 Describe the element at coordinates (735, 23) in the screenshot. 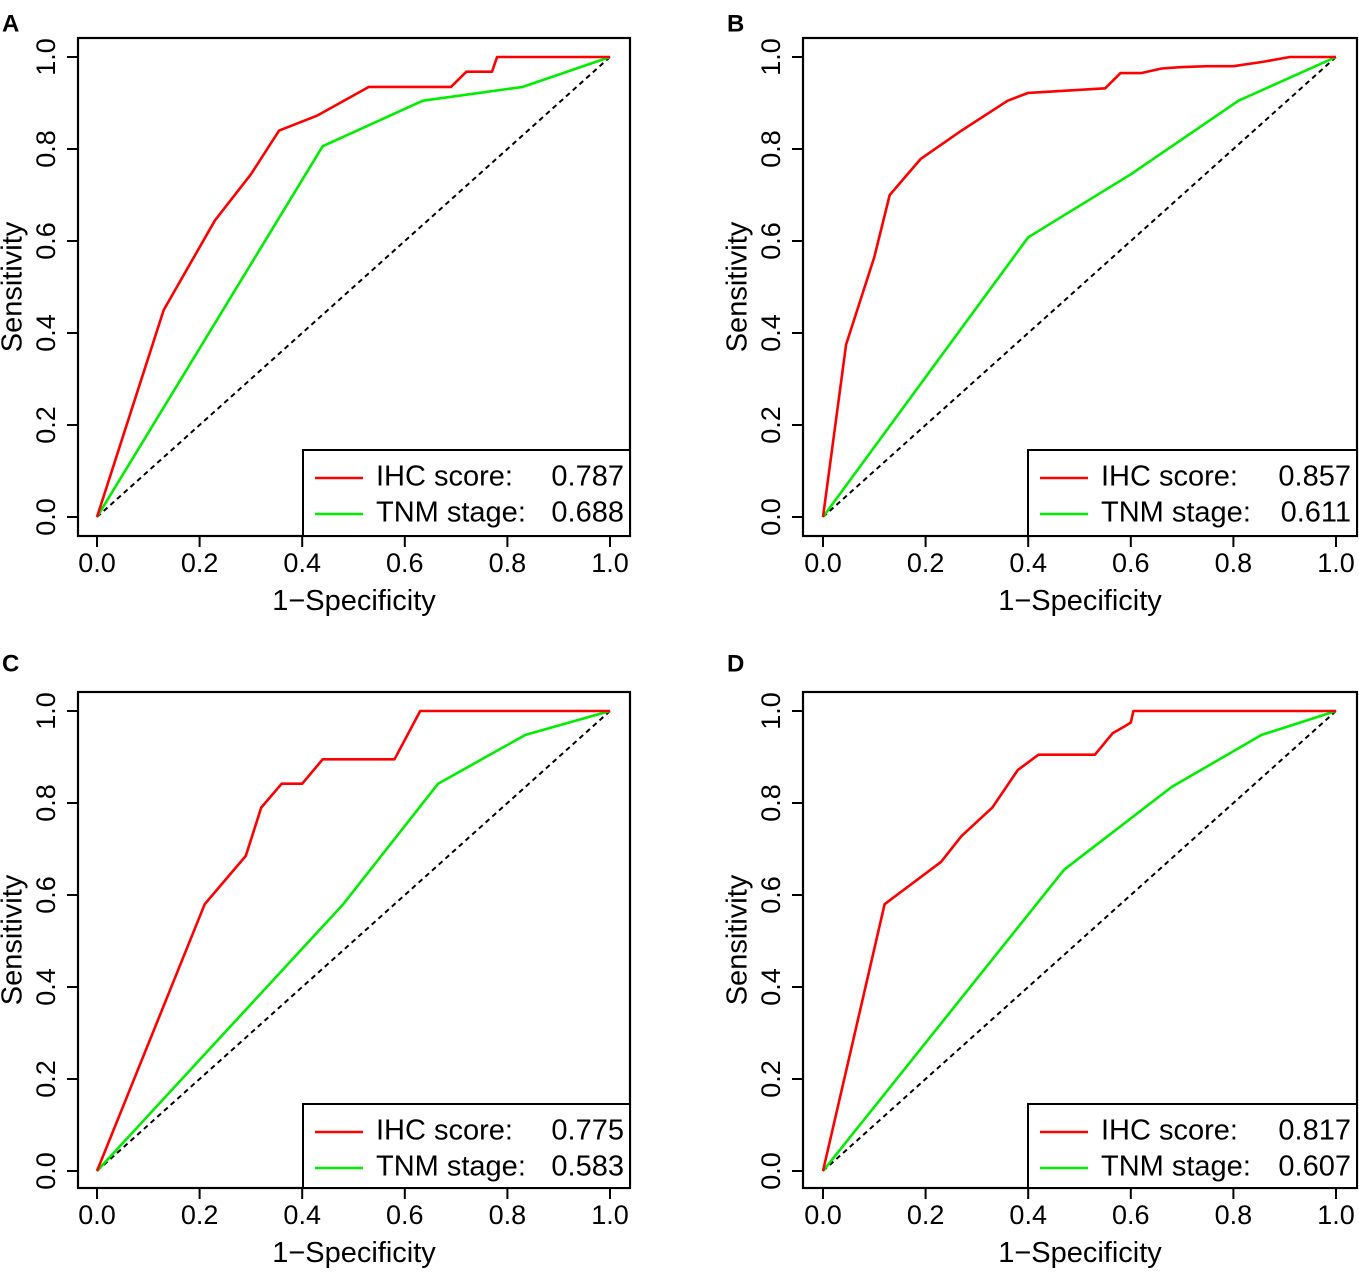

I see `panel-label: B` at that location.